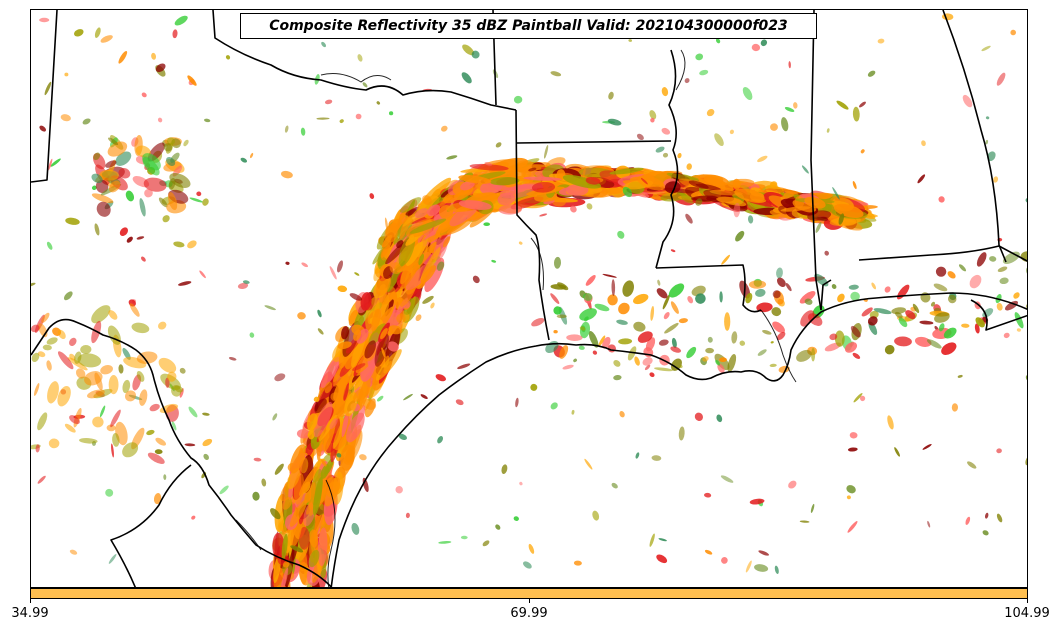 The height and width of the screenshot is (633, 1062). I want to click on river-sabine, so click(537, 264).